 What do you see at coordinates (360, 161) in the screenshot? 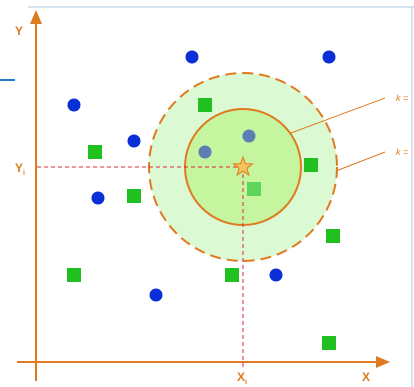
I see `k-leader-outer` at bounding box center [360, 161].